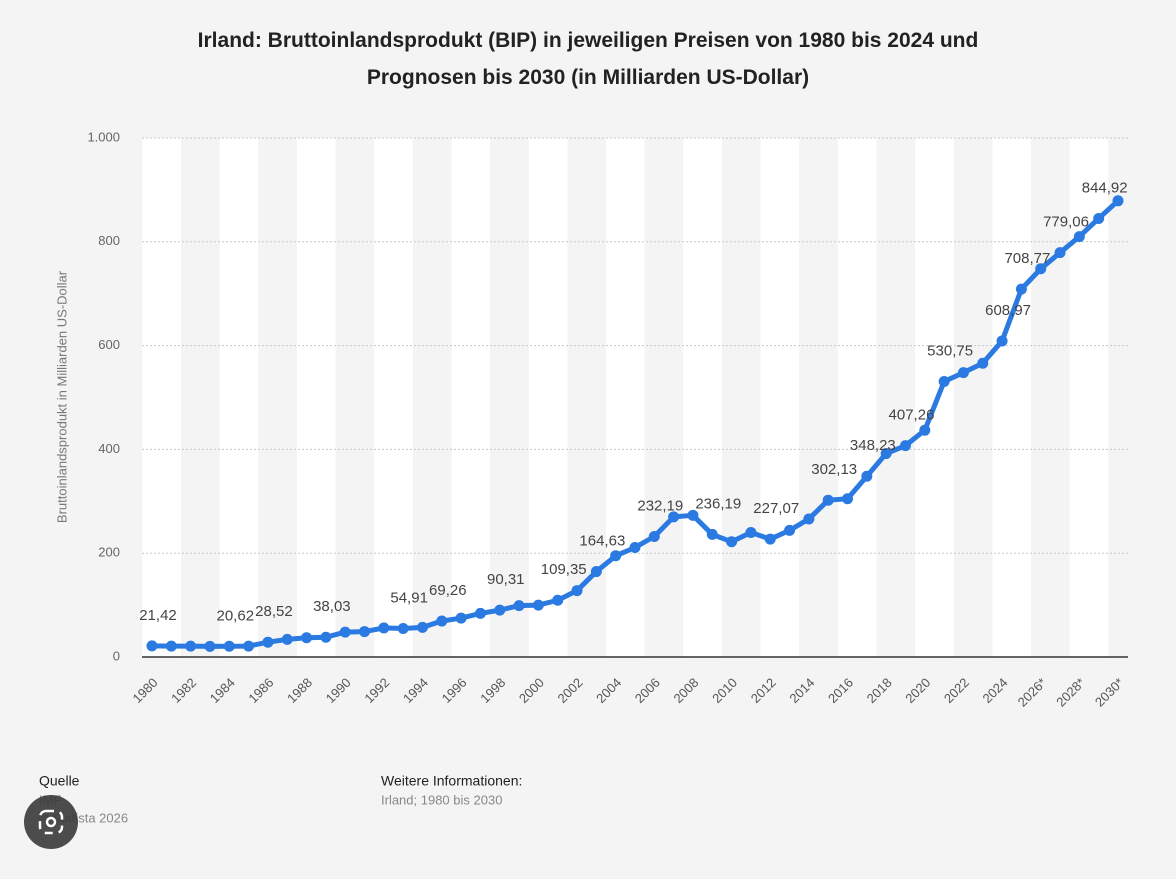 This screenshot has width=1176, height=879. I want to click on data-label: 90,31, so click(506, 579).